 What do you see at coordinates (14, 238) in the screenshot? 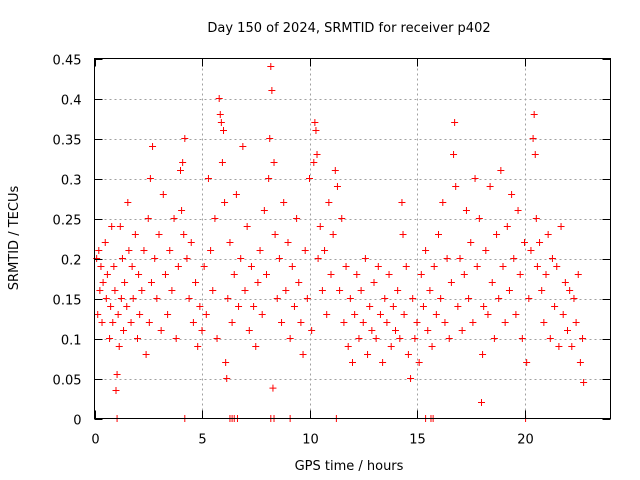
I see `y-axis-label: SRMTID / TECUs` at bounding box center [14, 238].